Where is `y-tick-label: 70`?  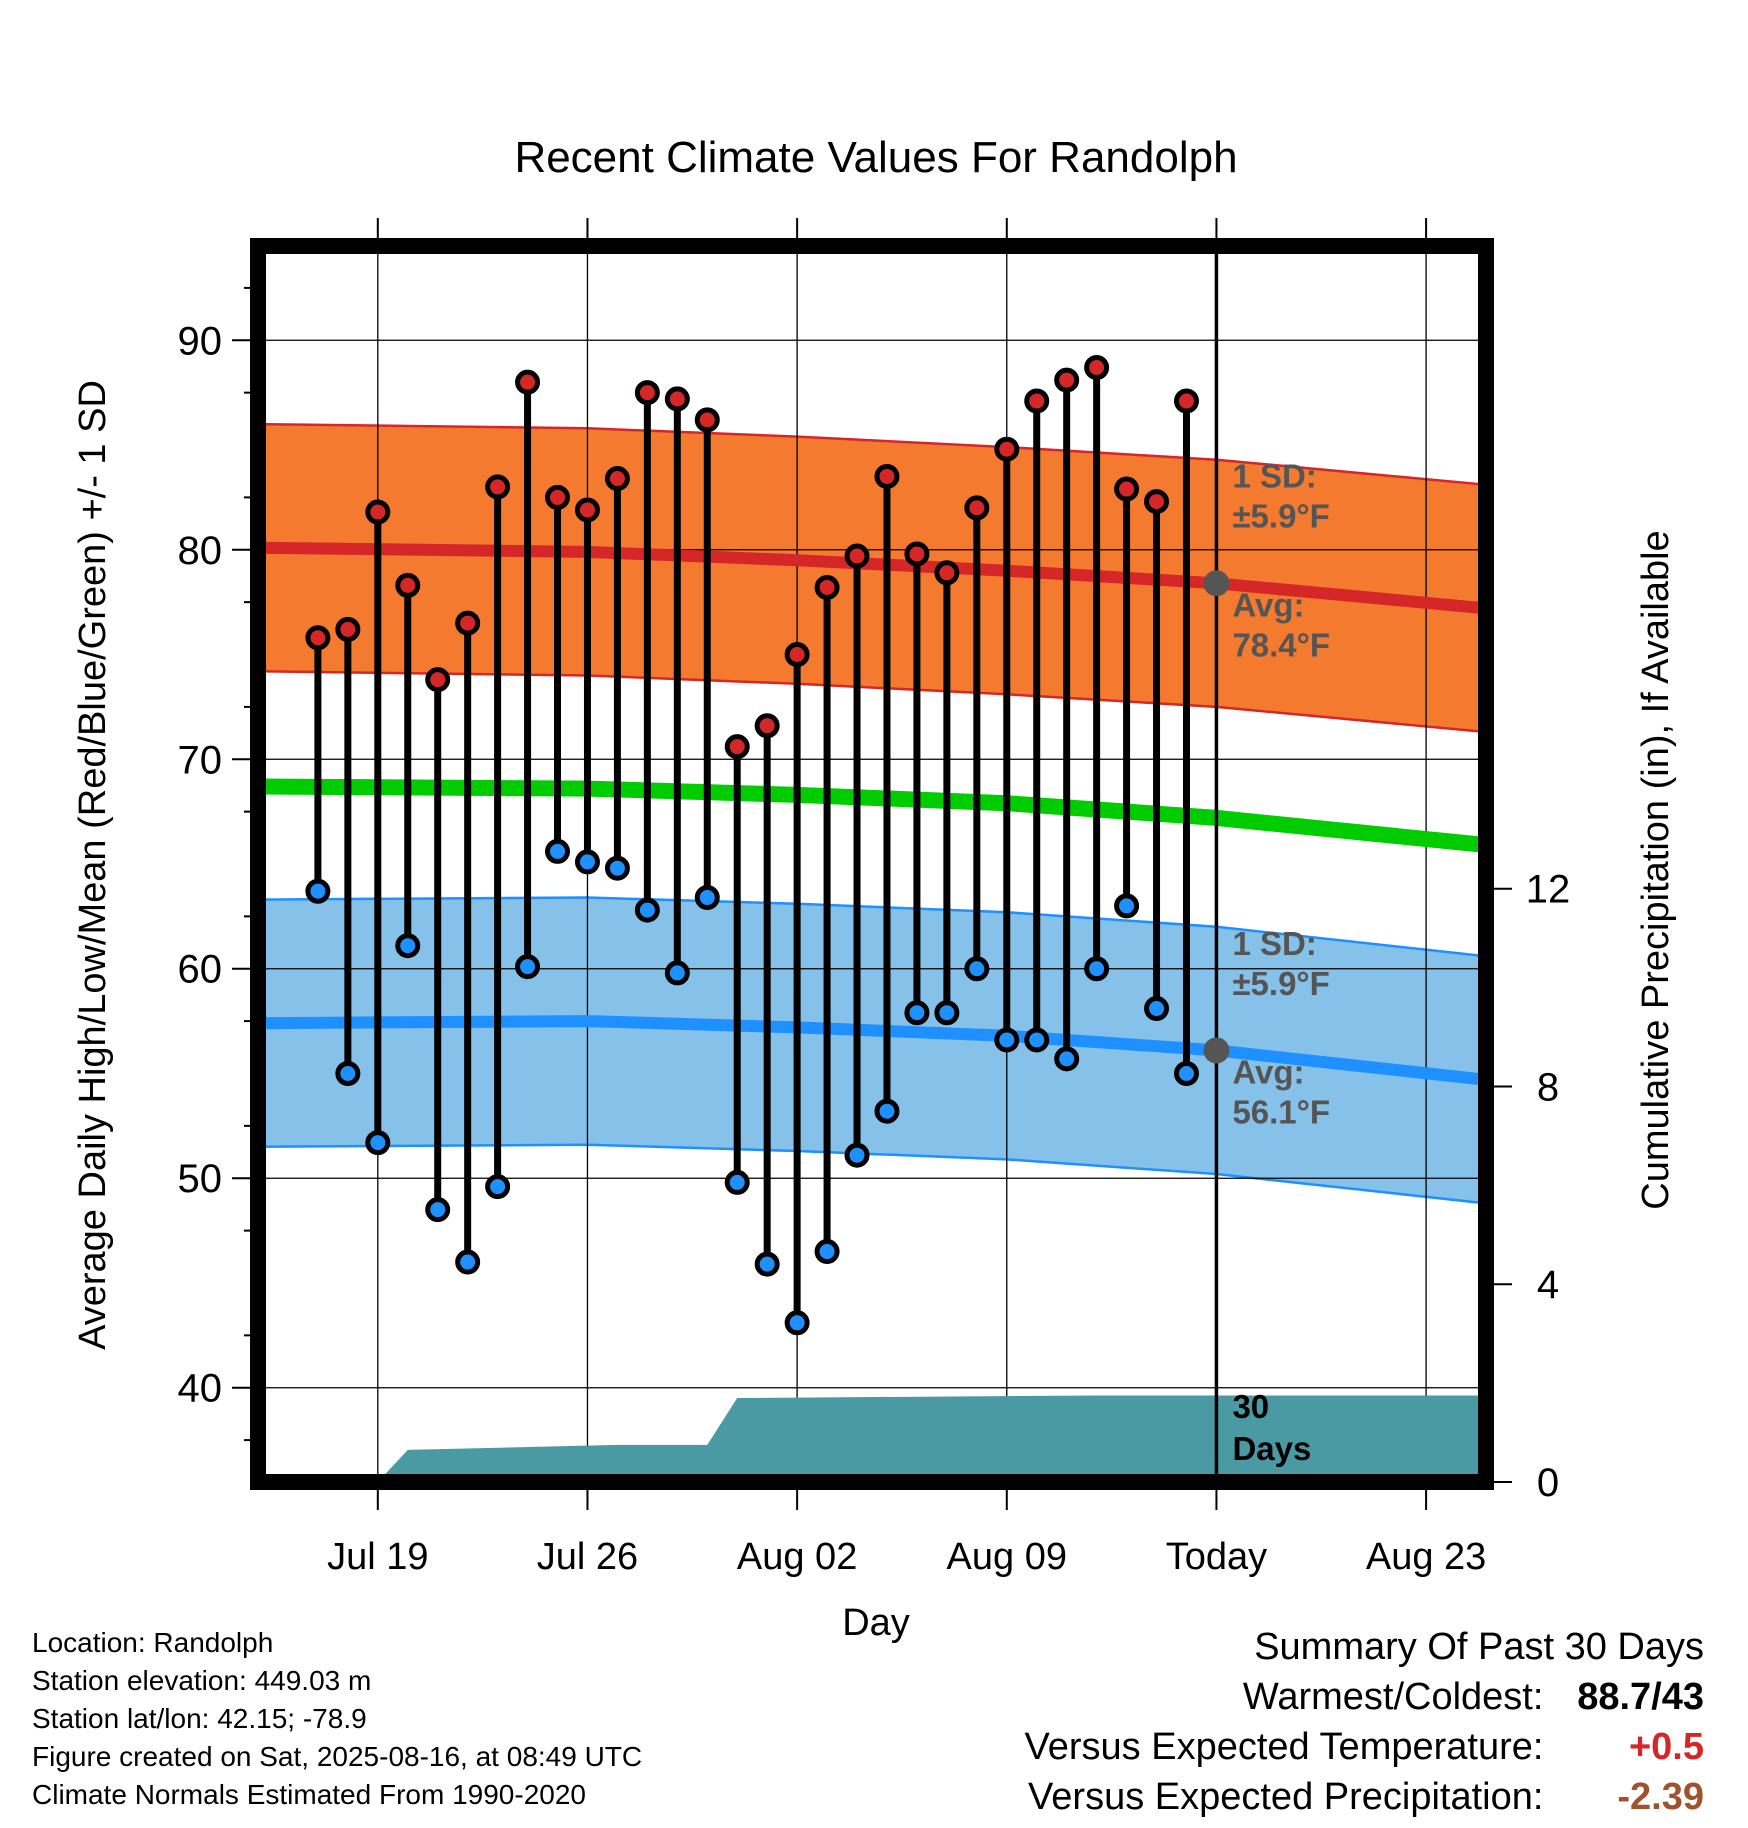 y-tick-label: 70 is located at coordinates (200, 760).